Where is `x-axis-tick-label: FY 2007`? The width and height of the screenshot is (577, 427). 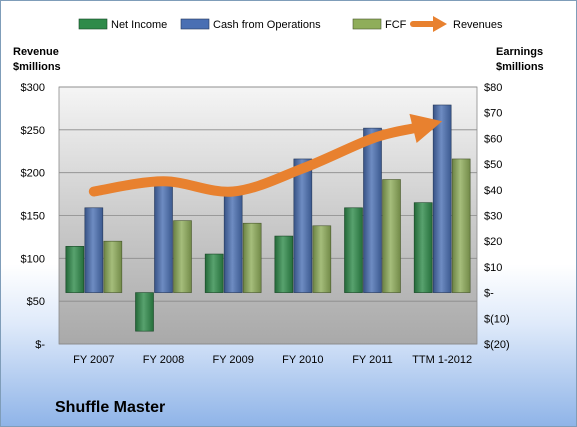
x-axis-tick-label: FY 2007 is located at coordinates (93, 360).